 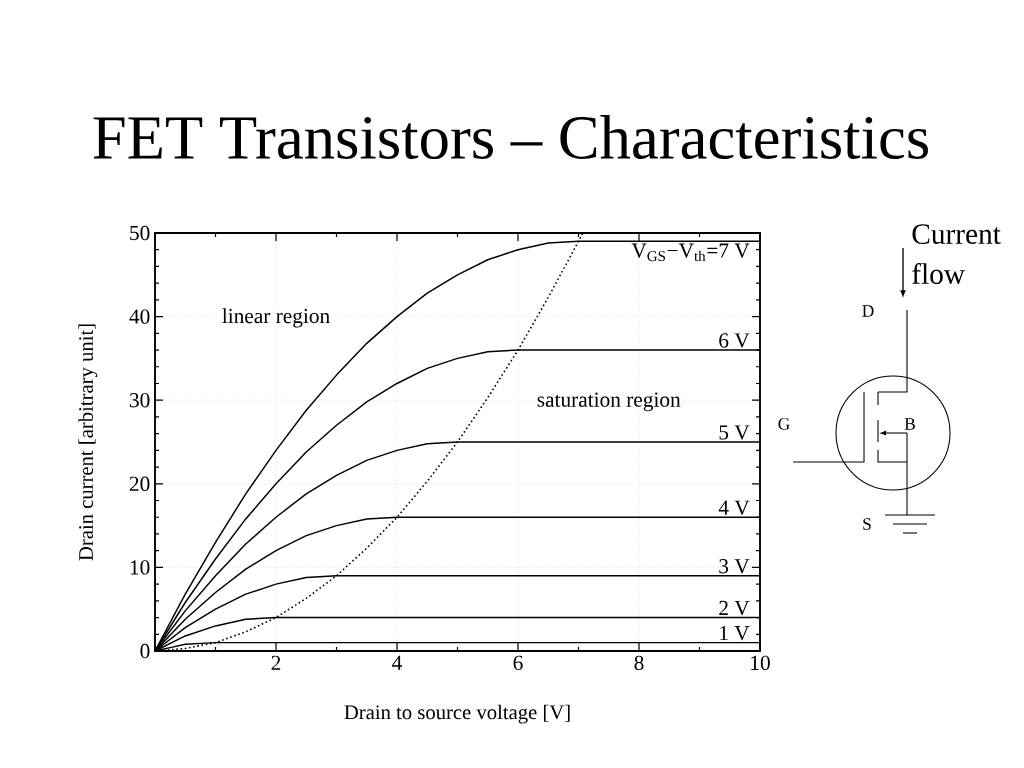 I want to click on legend-label: 5 V, so click(x=734, y=432).